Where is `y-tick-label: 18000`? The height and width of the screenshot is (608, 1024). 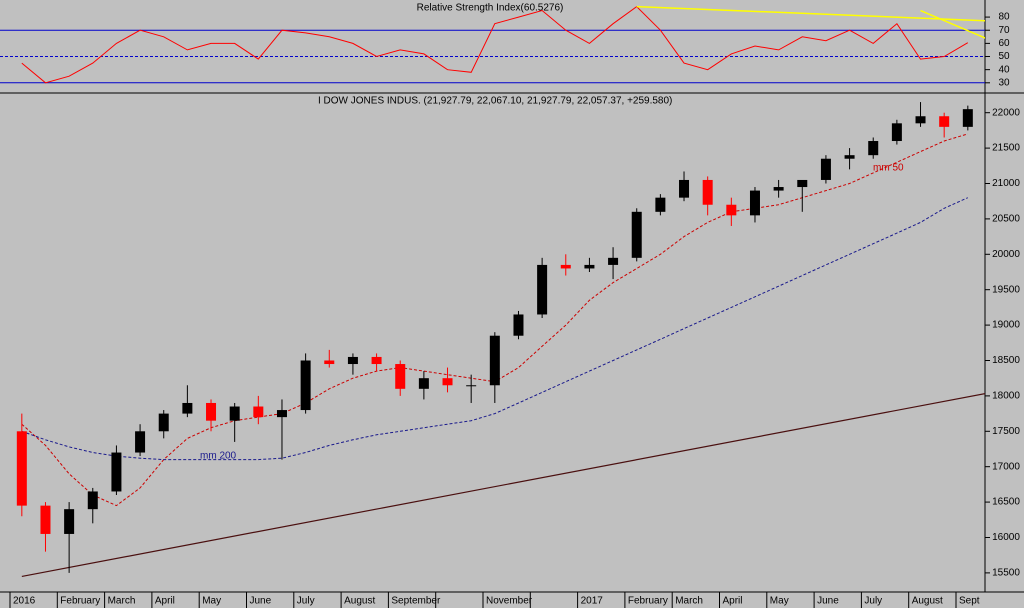 y-tick-label: 18000 is located at coordinates (1006, 396).